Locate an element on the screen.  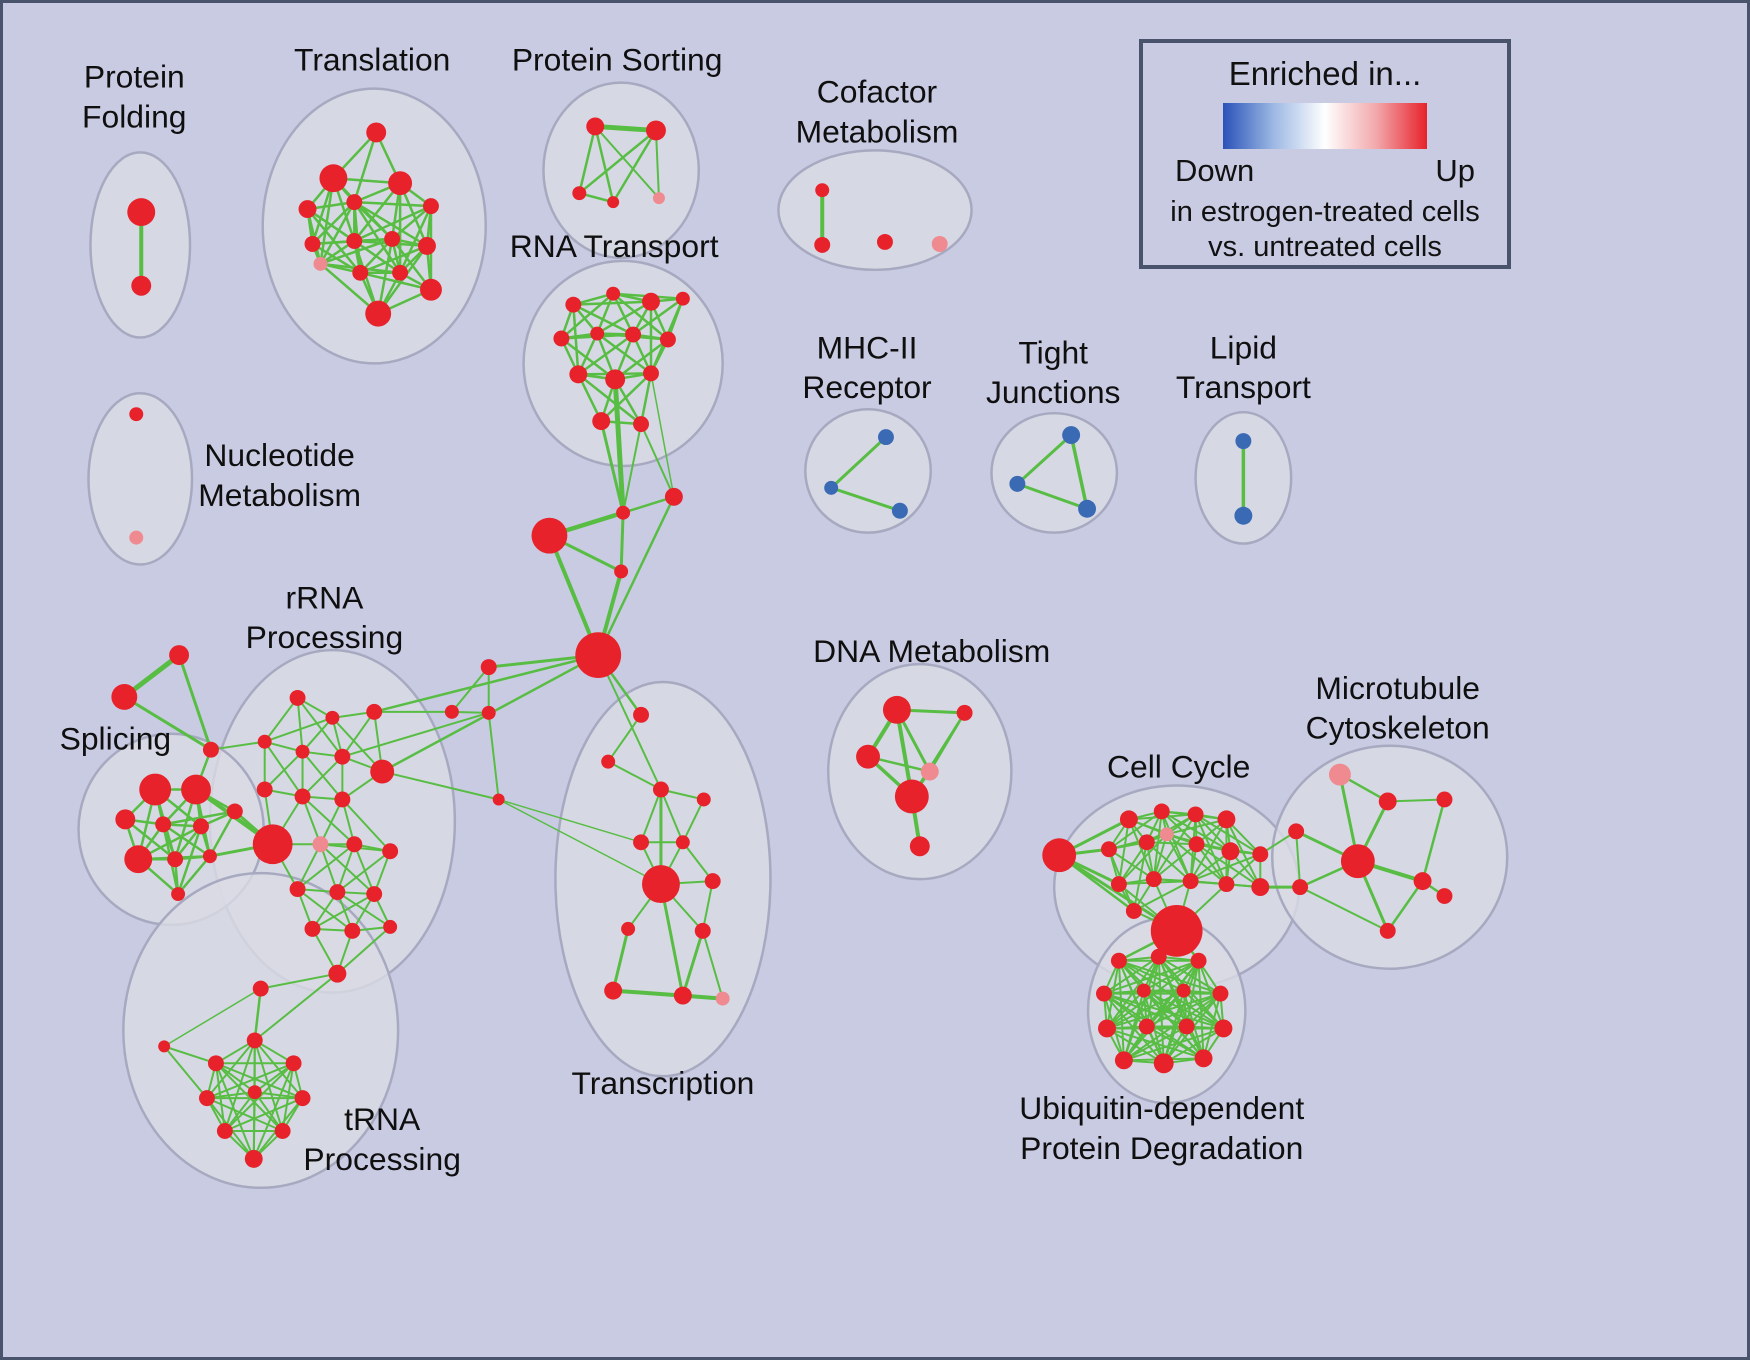
graph-node-mh3 is located at coordinates (899, 510).